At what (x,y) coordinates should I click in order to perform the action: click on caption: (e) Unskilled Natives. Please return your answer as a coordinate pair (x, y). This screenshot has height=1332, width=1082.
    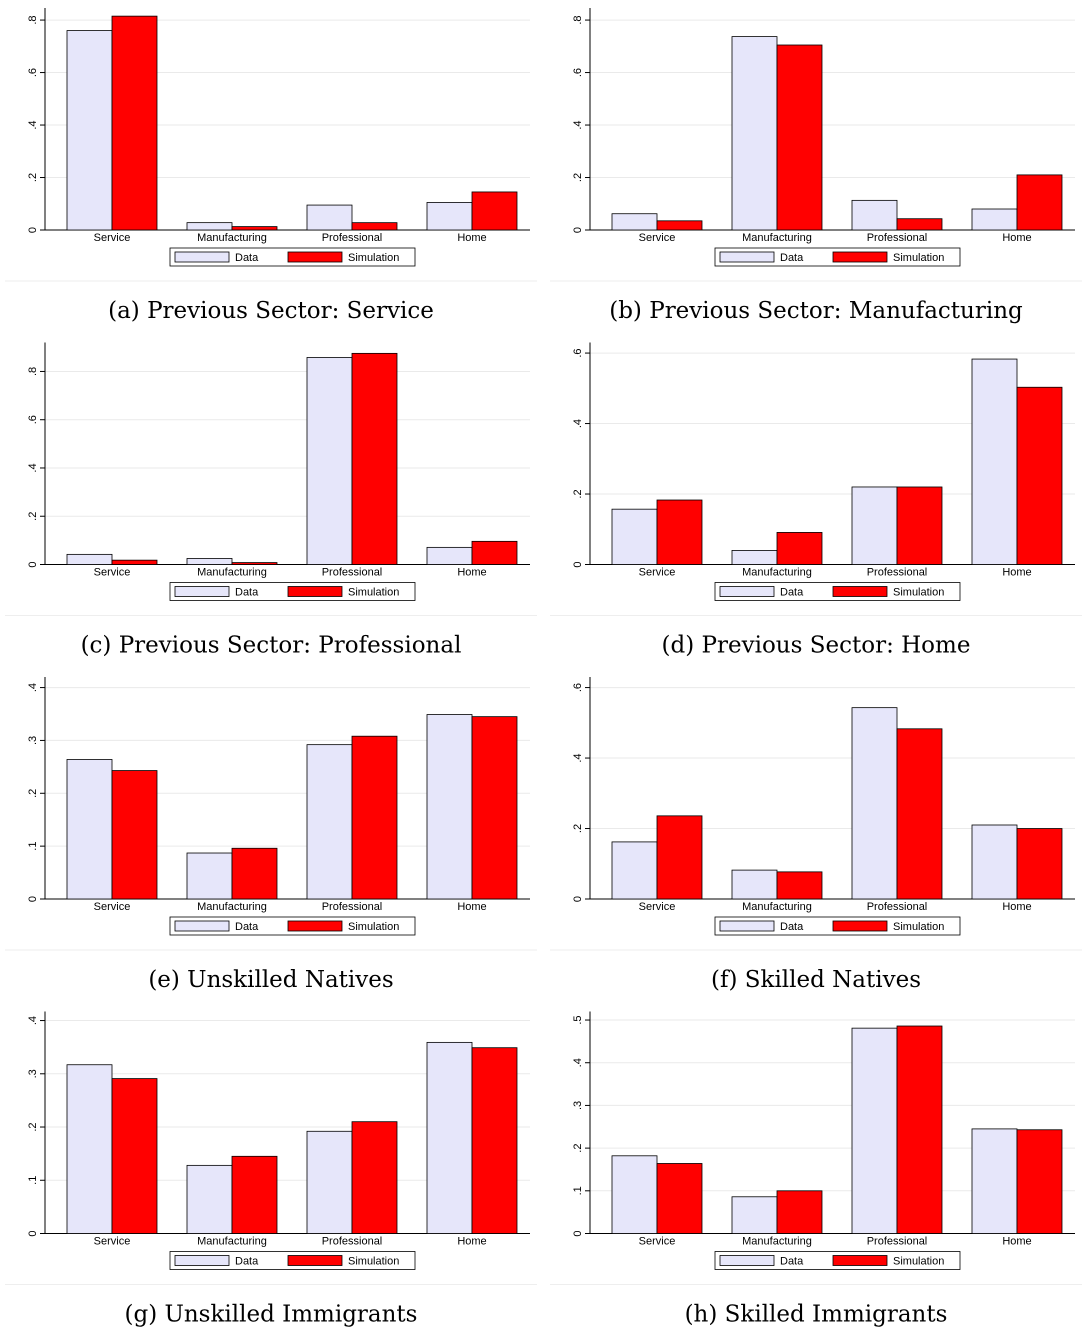
    Looking at the image, I should click on (270, 980).